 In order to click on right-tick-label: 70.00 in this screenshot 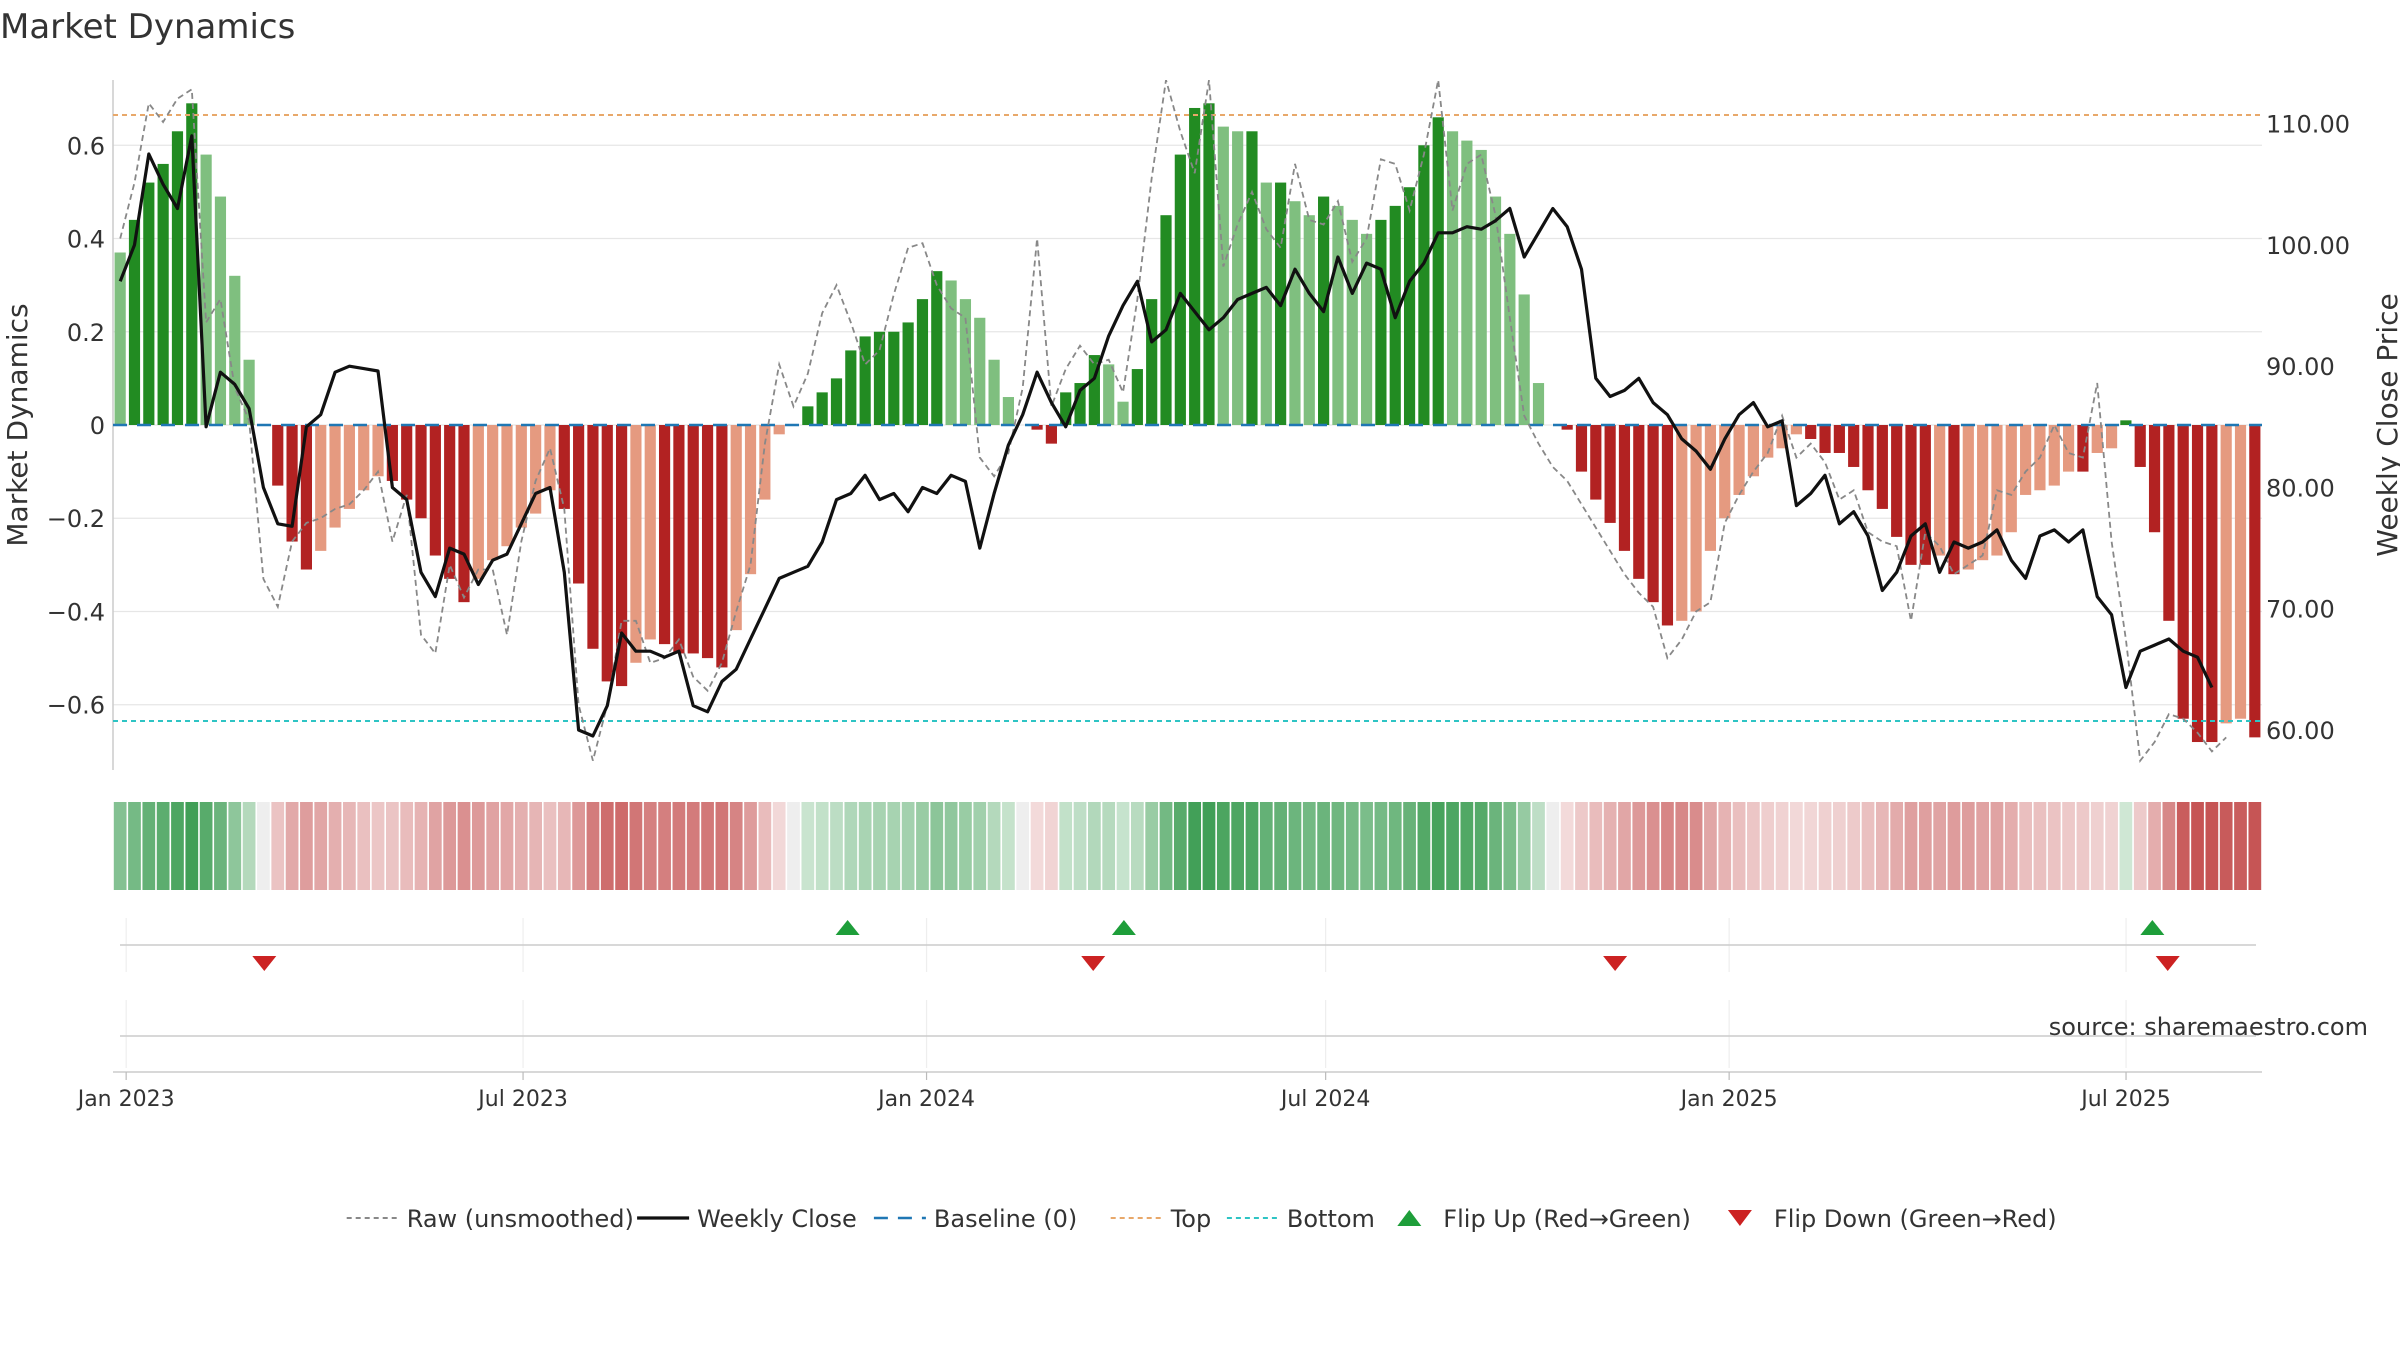, I will do `click(2300, 610)`.